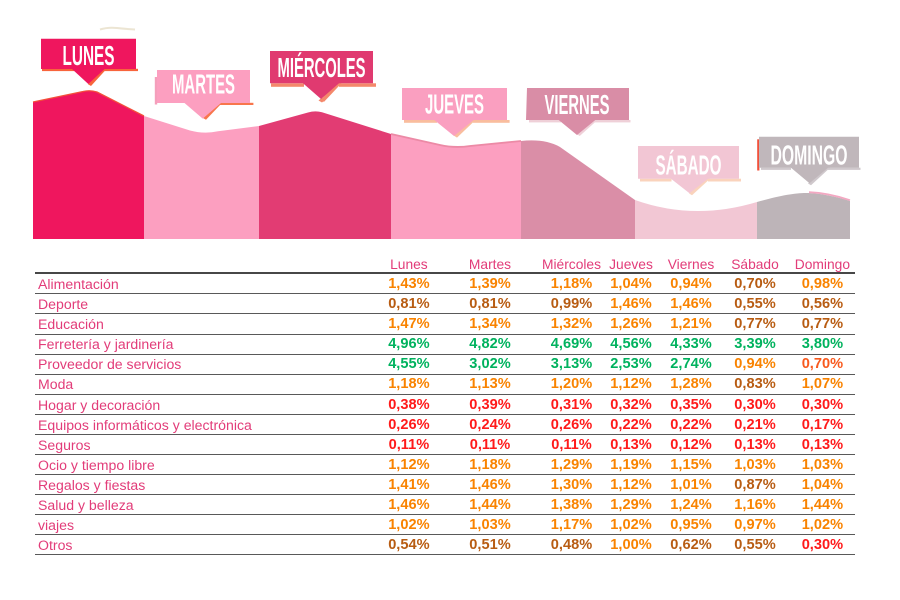  What do you see at coordinates (89, 55) in the screenshot?
I see `svg-text: LUNES` at bounding box center [89, 55].